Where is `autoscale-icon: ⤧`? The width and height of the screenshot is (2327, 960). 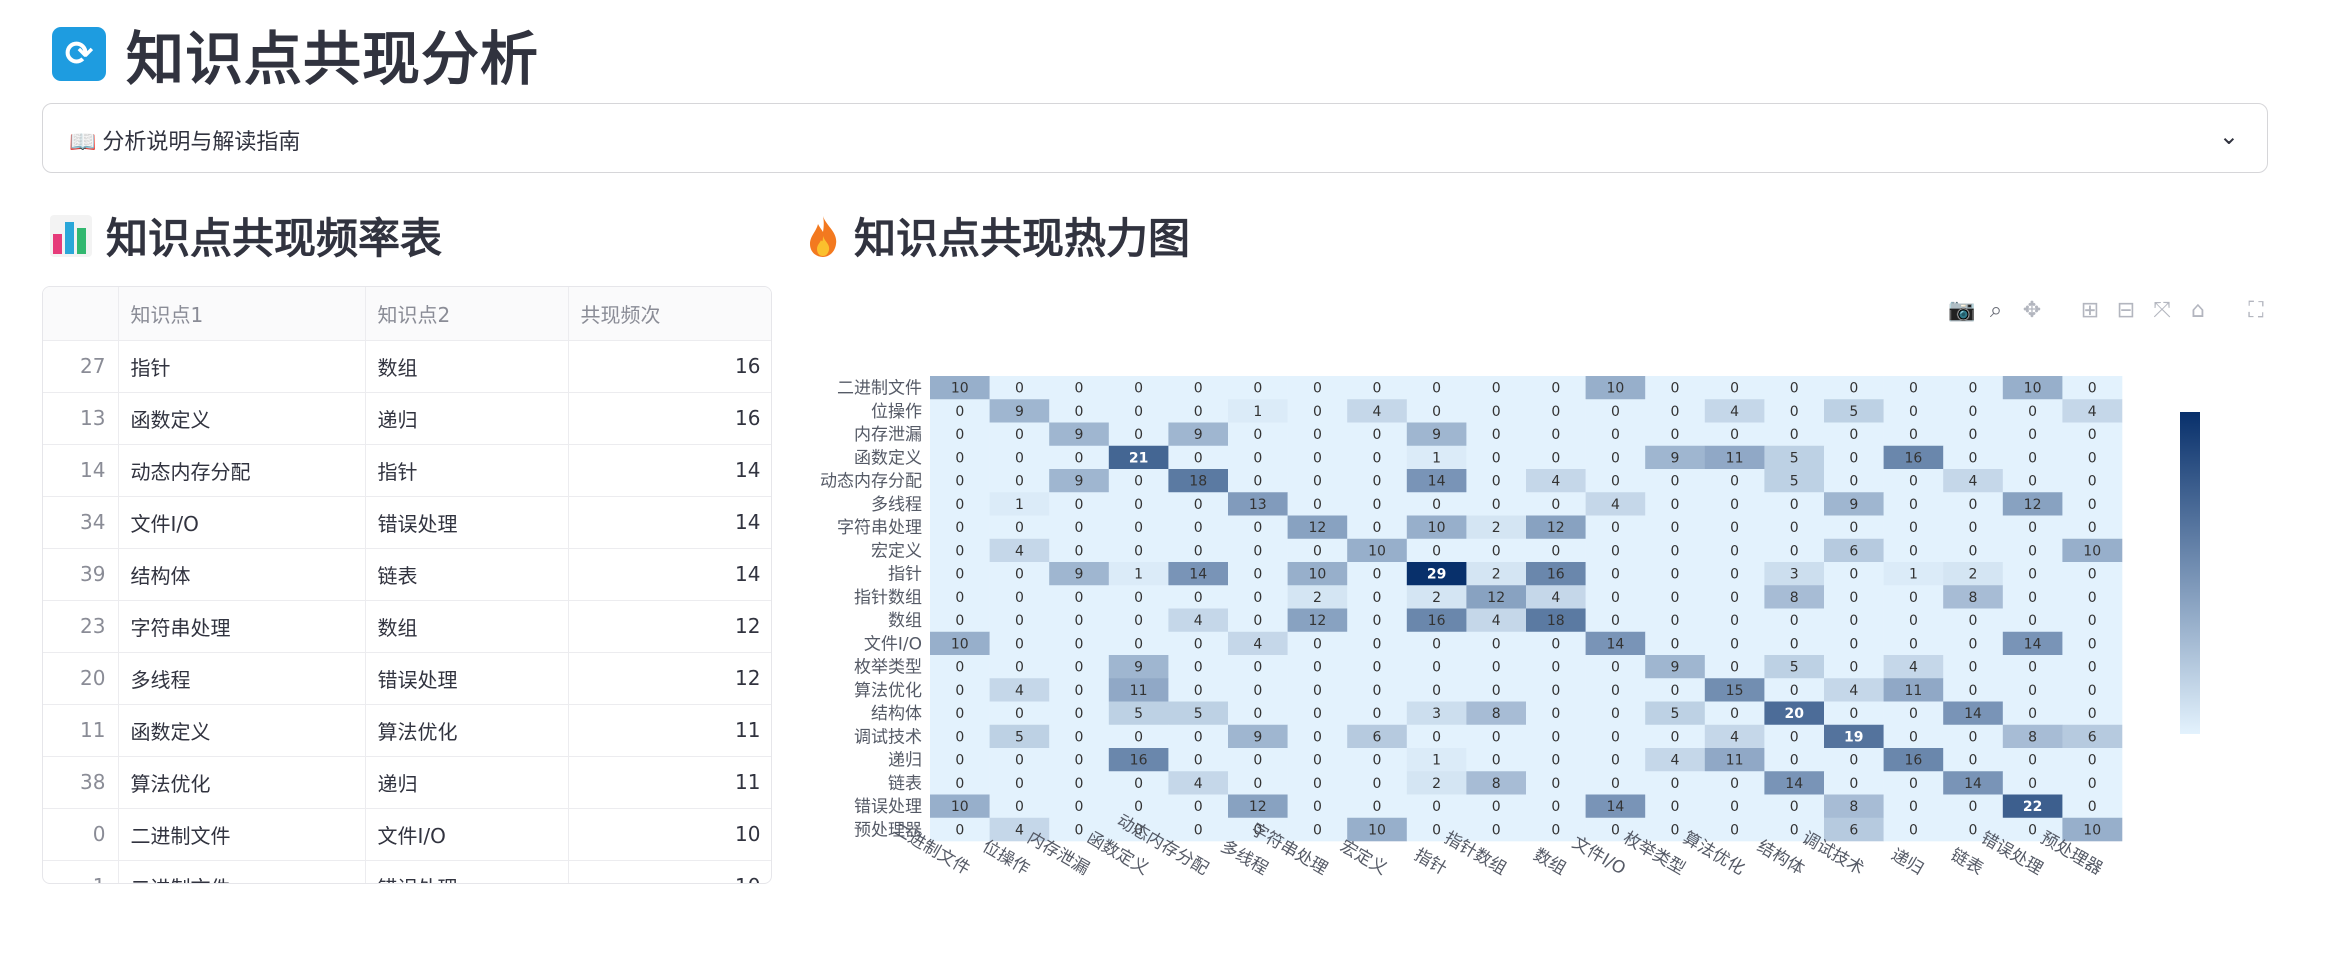
autoscale-icon: ⤧ is located at coordinates (2162, 310).